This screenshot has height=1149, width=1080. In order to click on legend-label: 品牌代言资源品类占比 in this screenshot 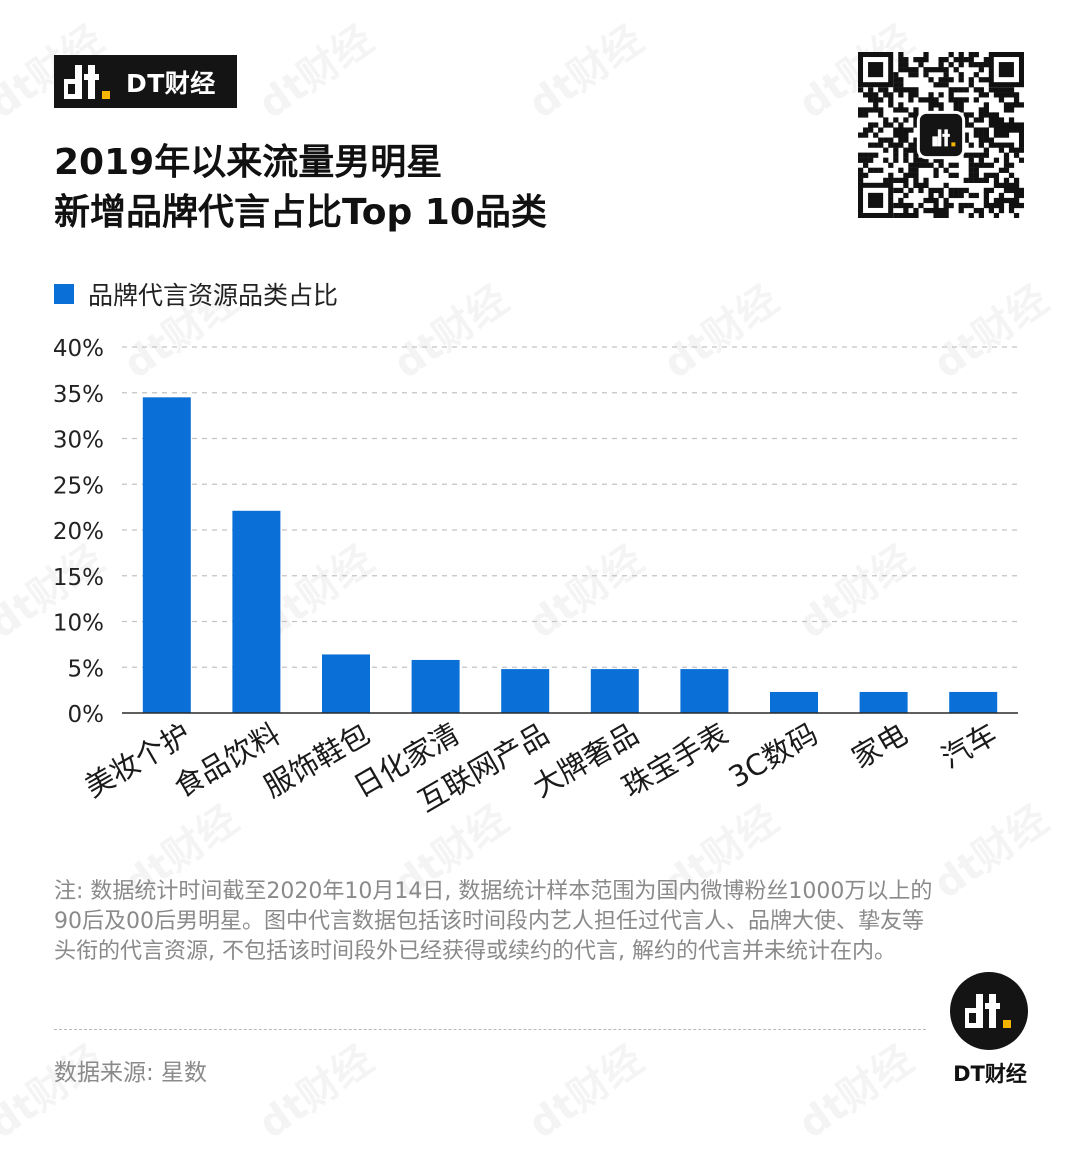, I will do `click(213, 295)`.